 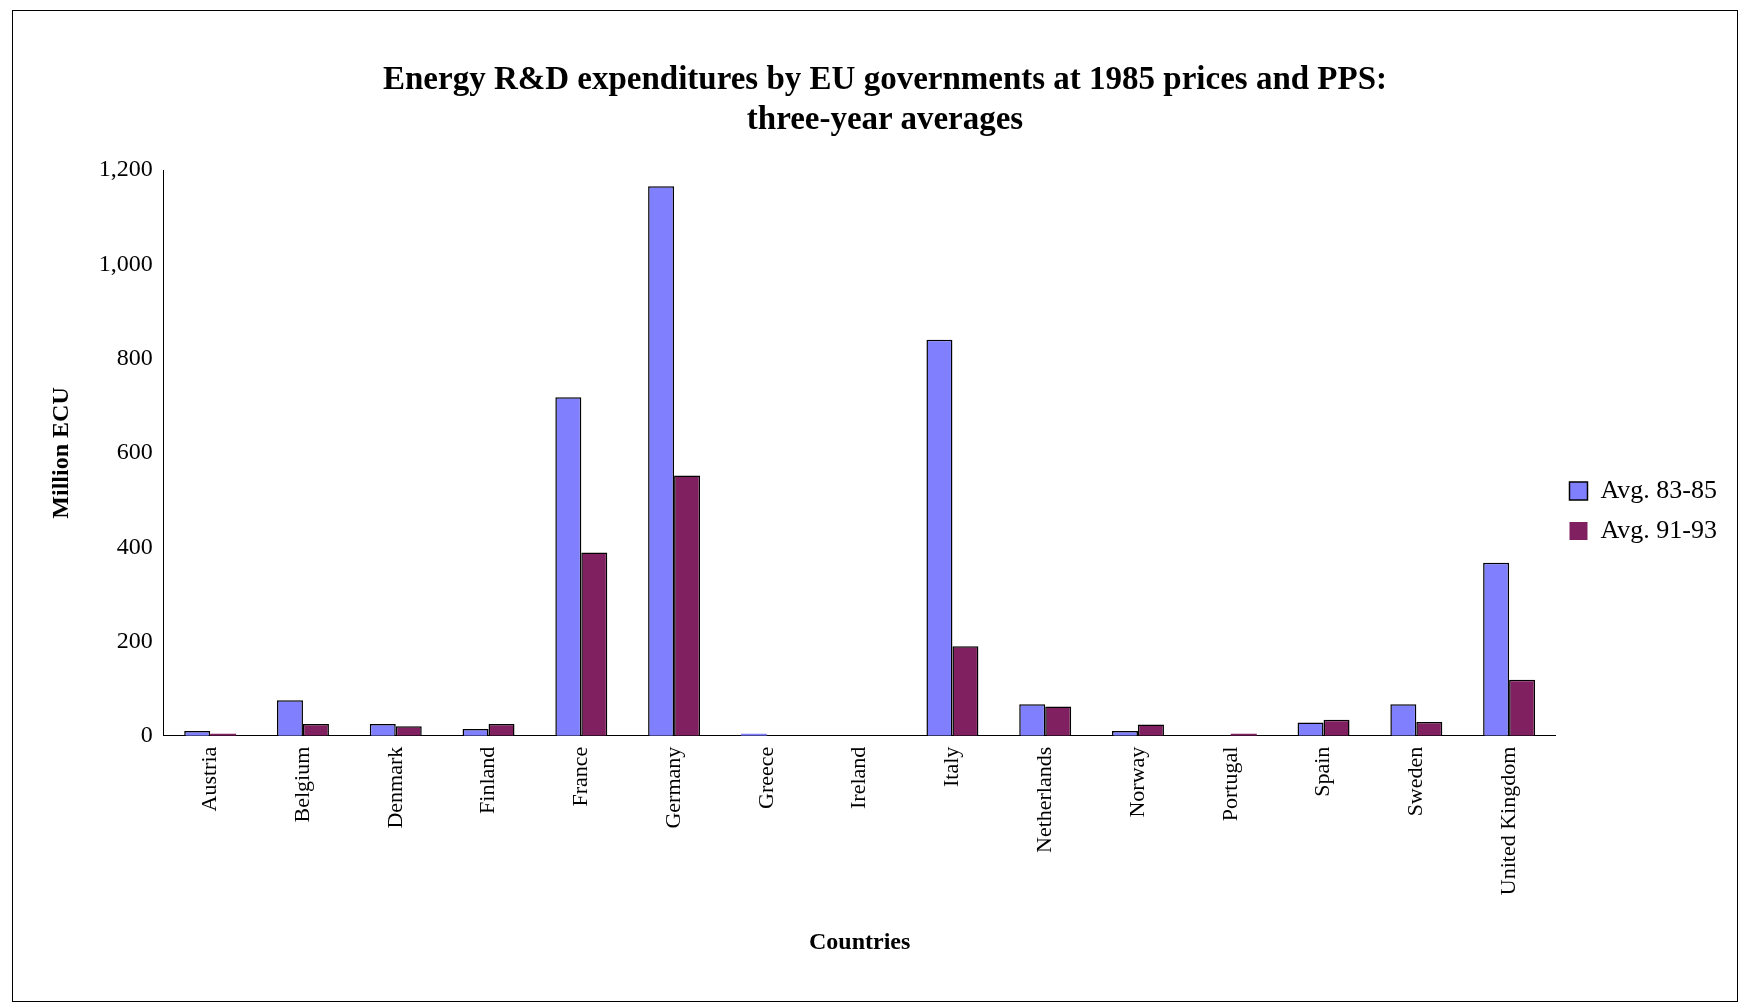 What do you see at coordinates (1136, 782) in the screenshot?
I see `x-tick-label: Norway` at bounding box center [1136, 782].